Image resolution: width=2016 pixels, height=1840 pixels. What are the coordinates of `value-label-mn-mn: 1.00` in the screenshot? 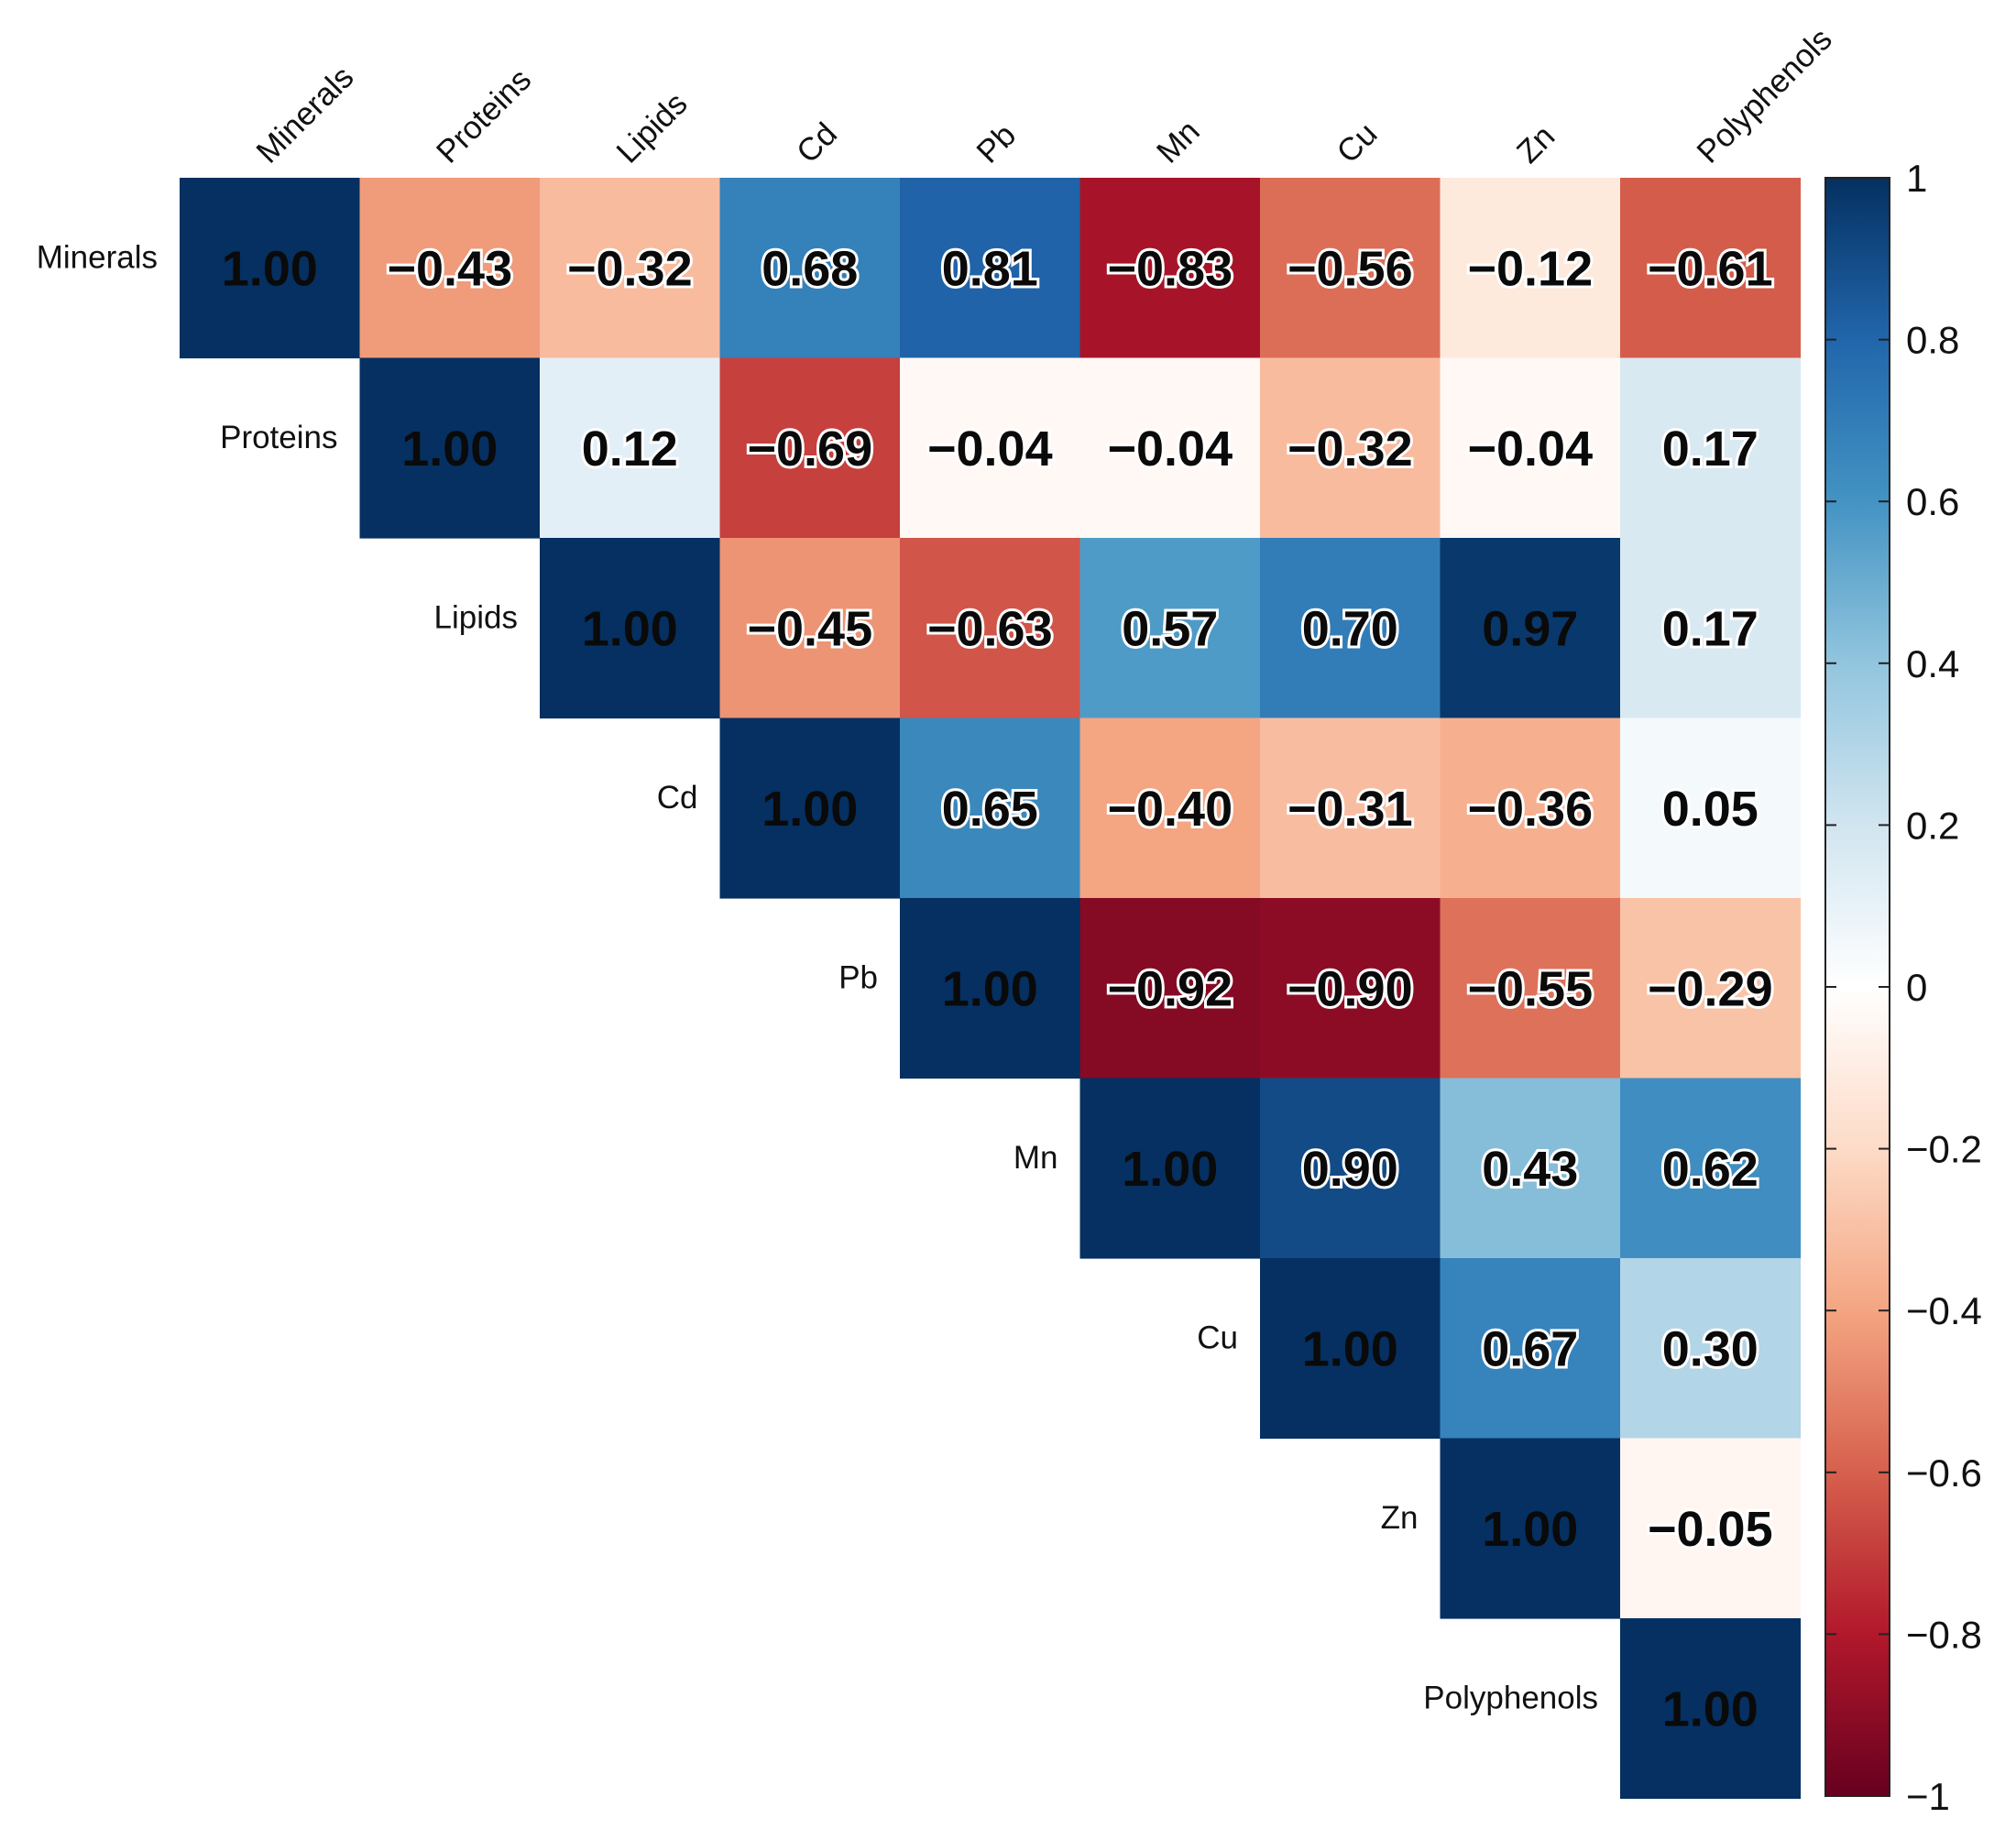 It's located at (1170, 1169).